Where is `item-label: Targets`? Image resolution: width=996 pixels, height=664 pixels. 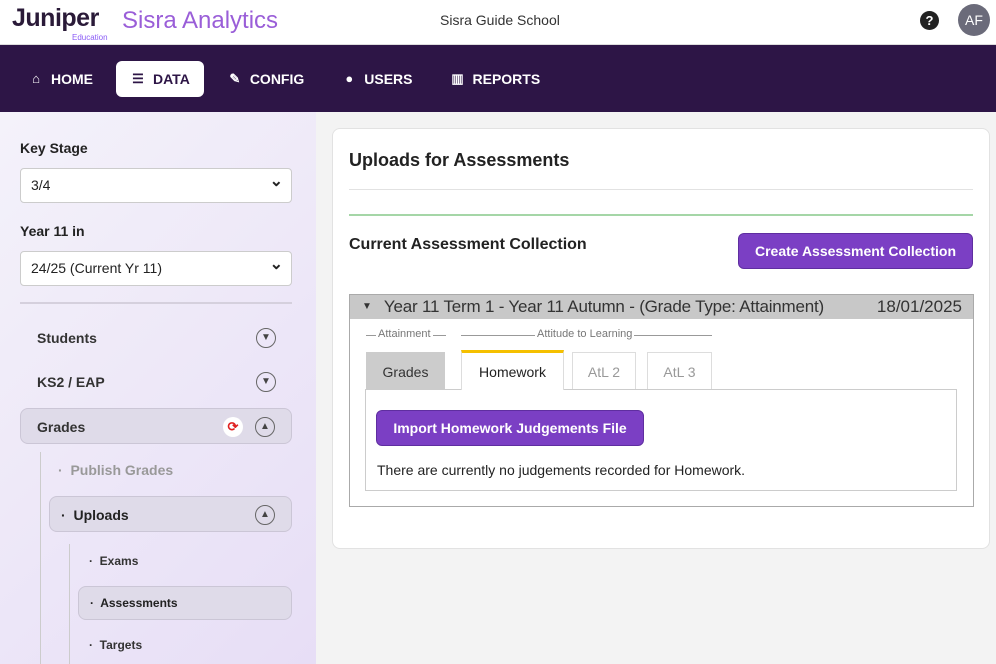 item-label: Targets is located at coordinates (121, 645).